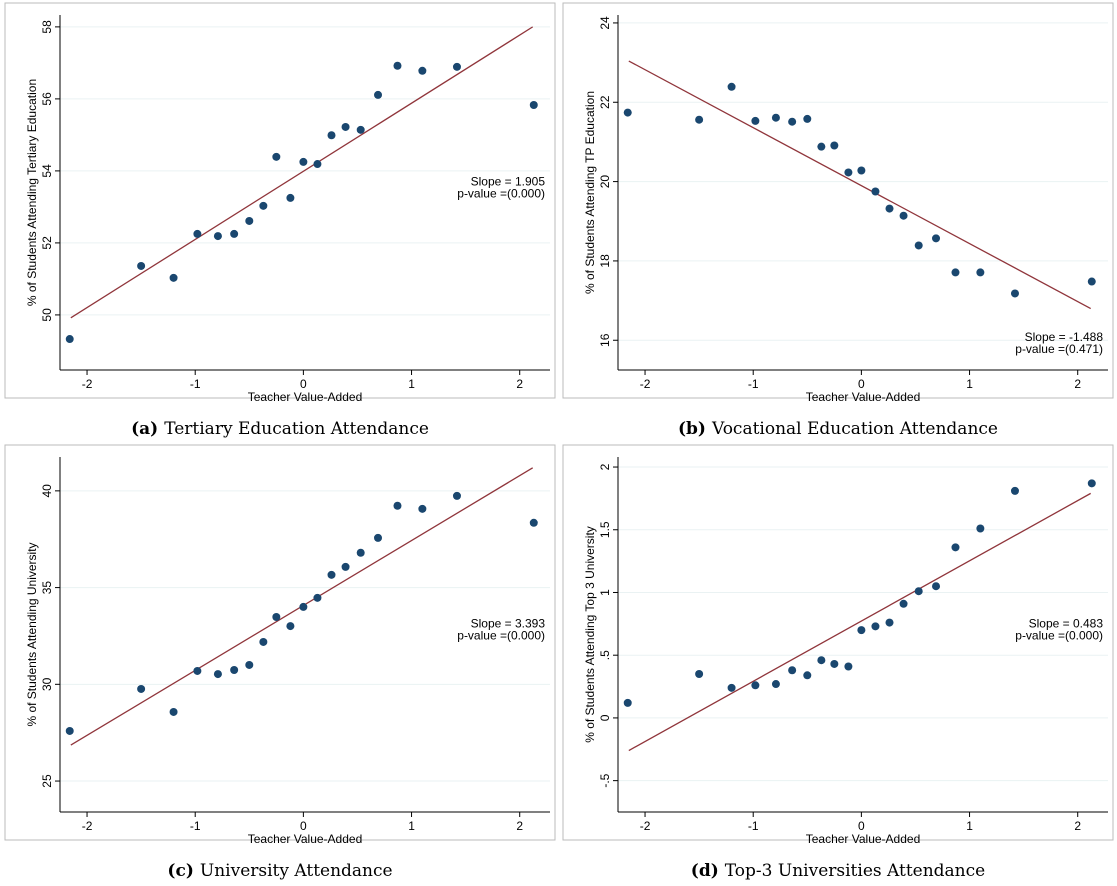 This screenshot has height=886, width=1117. What do you see at coordinates (47, 588) in the screenshot?
I see `y-tick-label: 35` at bounding box center [47, 588].